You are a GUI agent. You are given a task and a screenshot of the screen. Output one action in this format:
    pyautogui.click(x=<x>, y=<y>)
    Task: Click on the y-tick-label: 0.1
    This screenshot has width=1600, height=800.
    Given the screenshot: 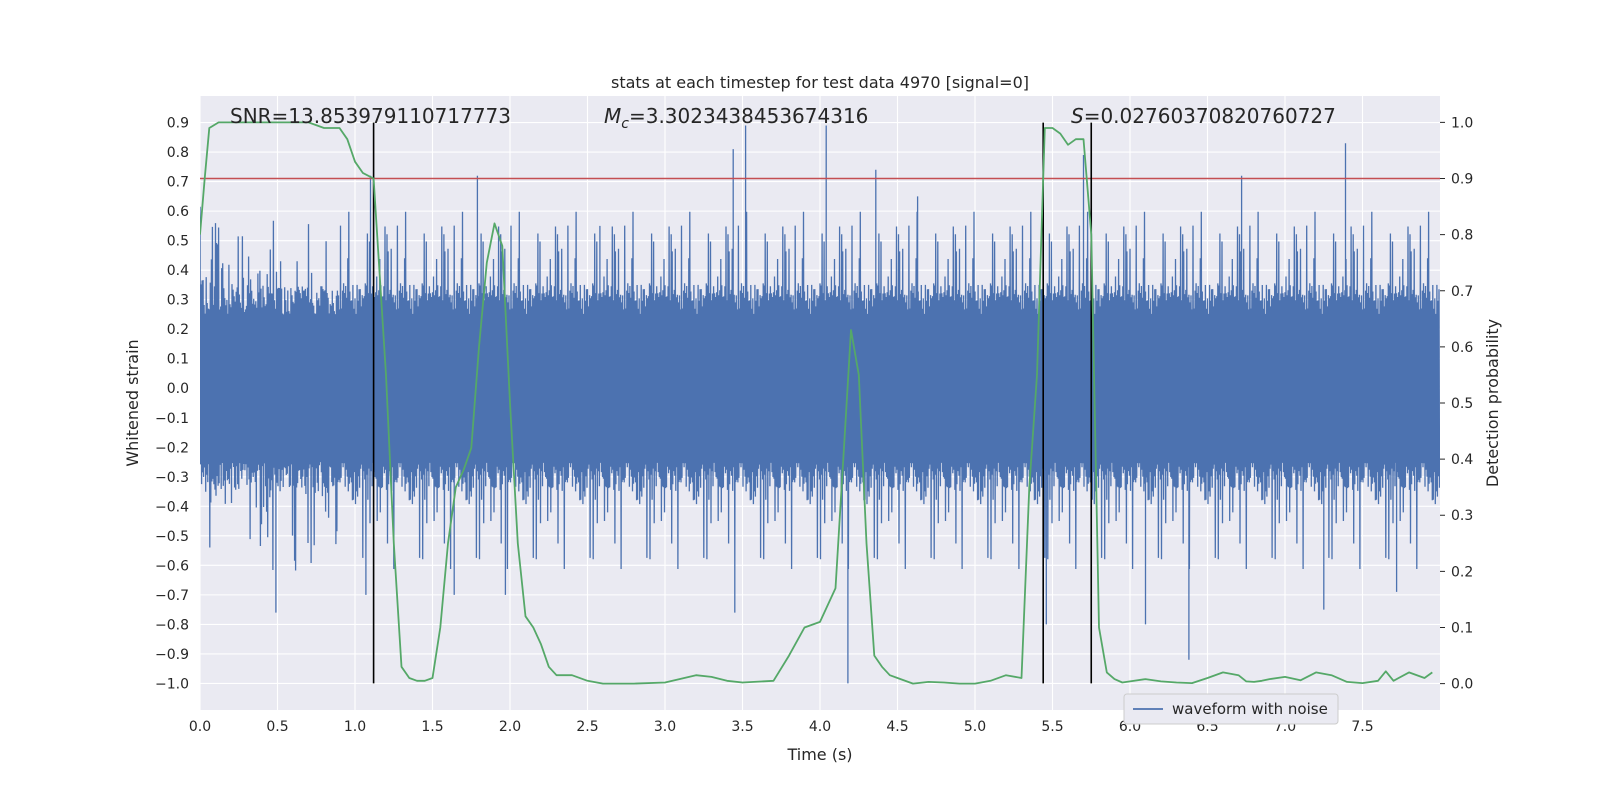 What is the action you would take?
    pyautogui.click(x=178, y=360)
    